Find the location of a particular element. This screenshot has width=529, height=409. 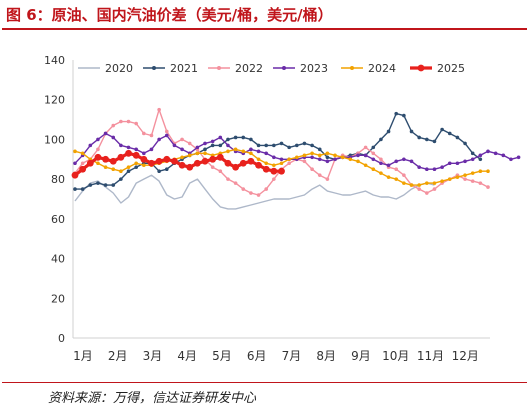

source-note: 资料来源：万得，信达证券研发中心 is located at coordinates (152, 398).